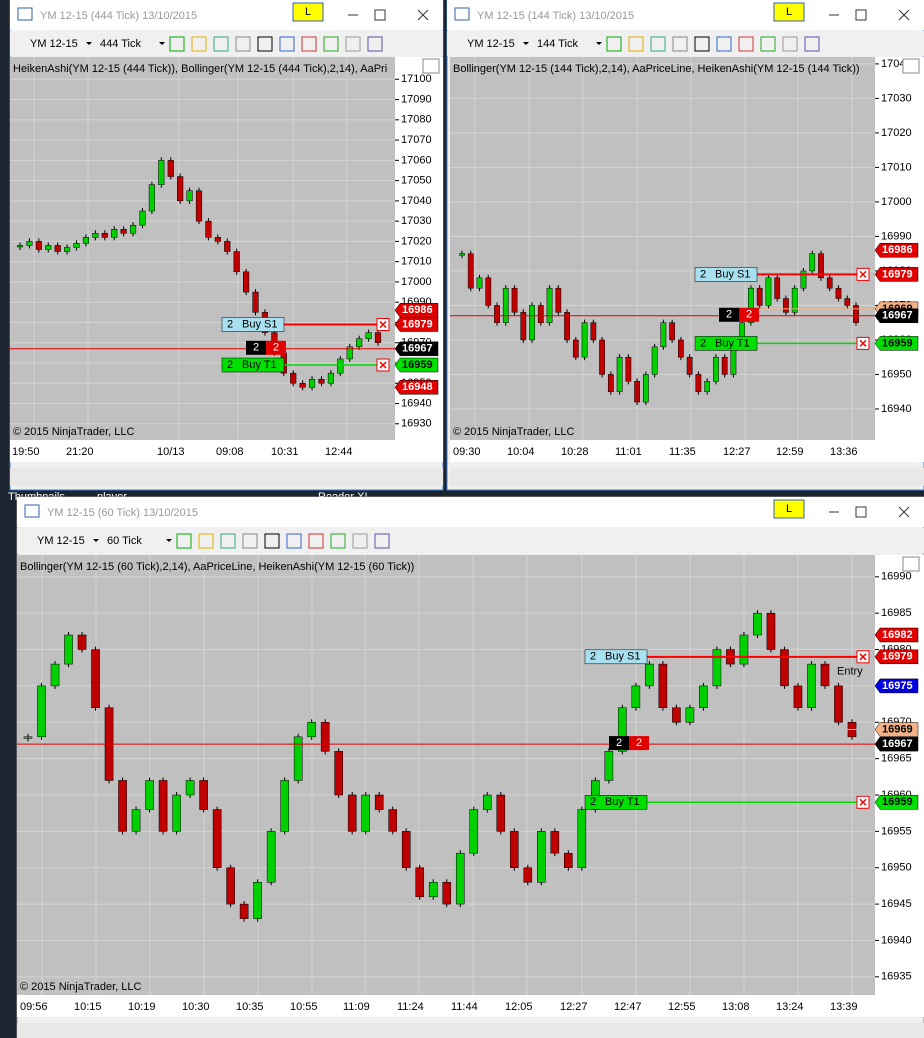 The height and width of the screenshot is (1038, 924). I want to click on y-tick-label: 16985, so click(896, 613).